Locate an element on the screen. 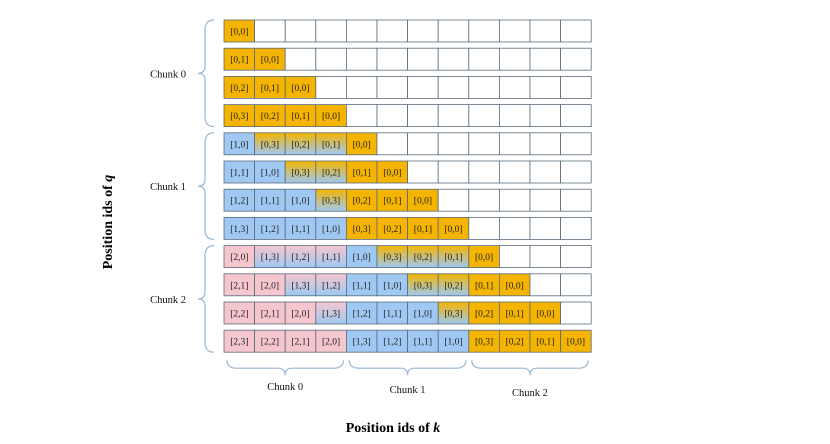  grid-row: [0,0] is located at coordinates (407, 31).